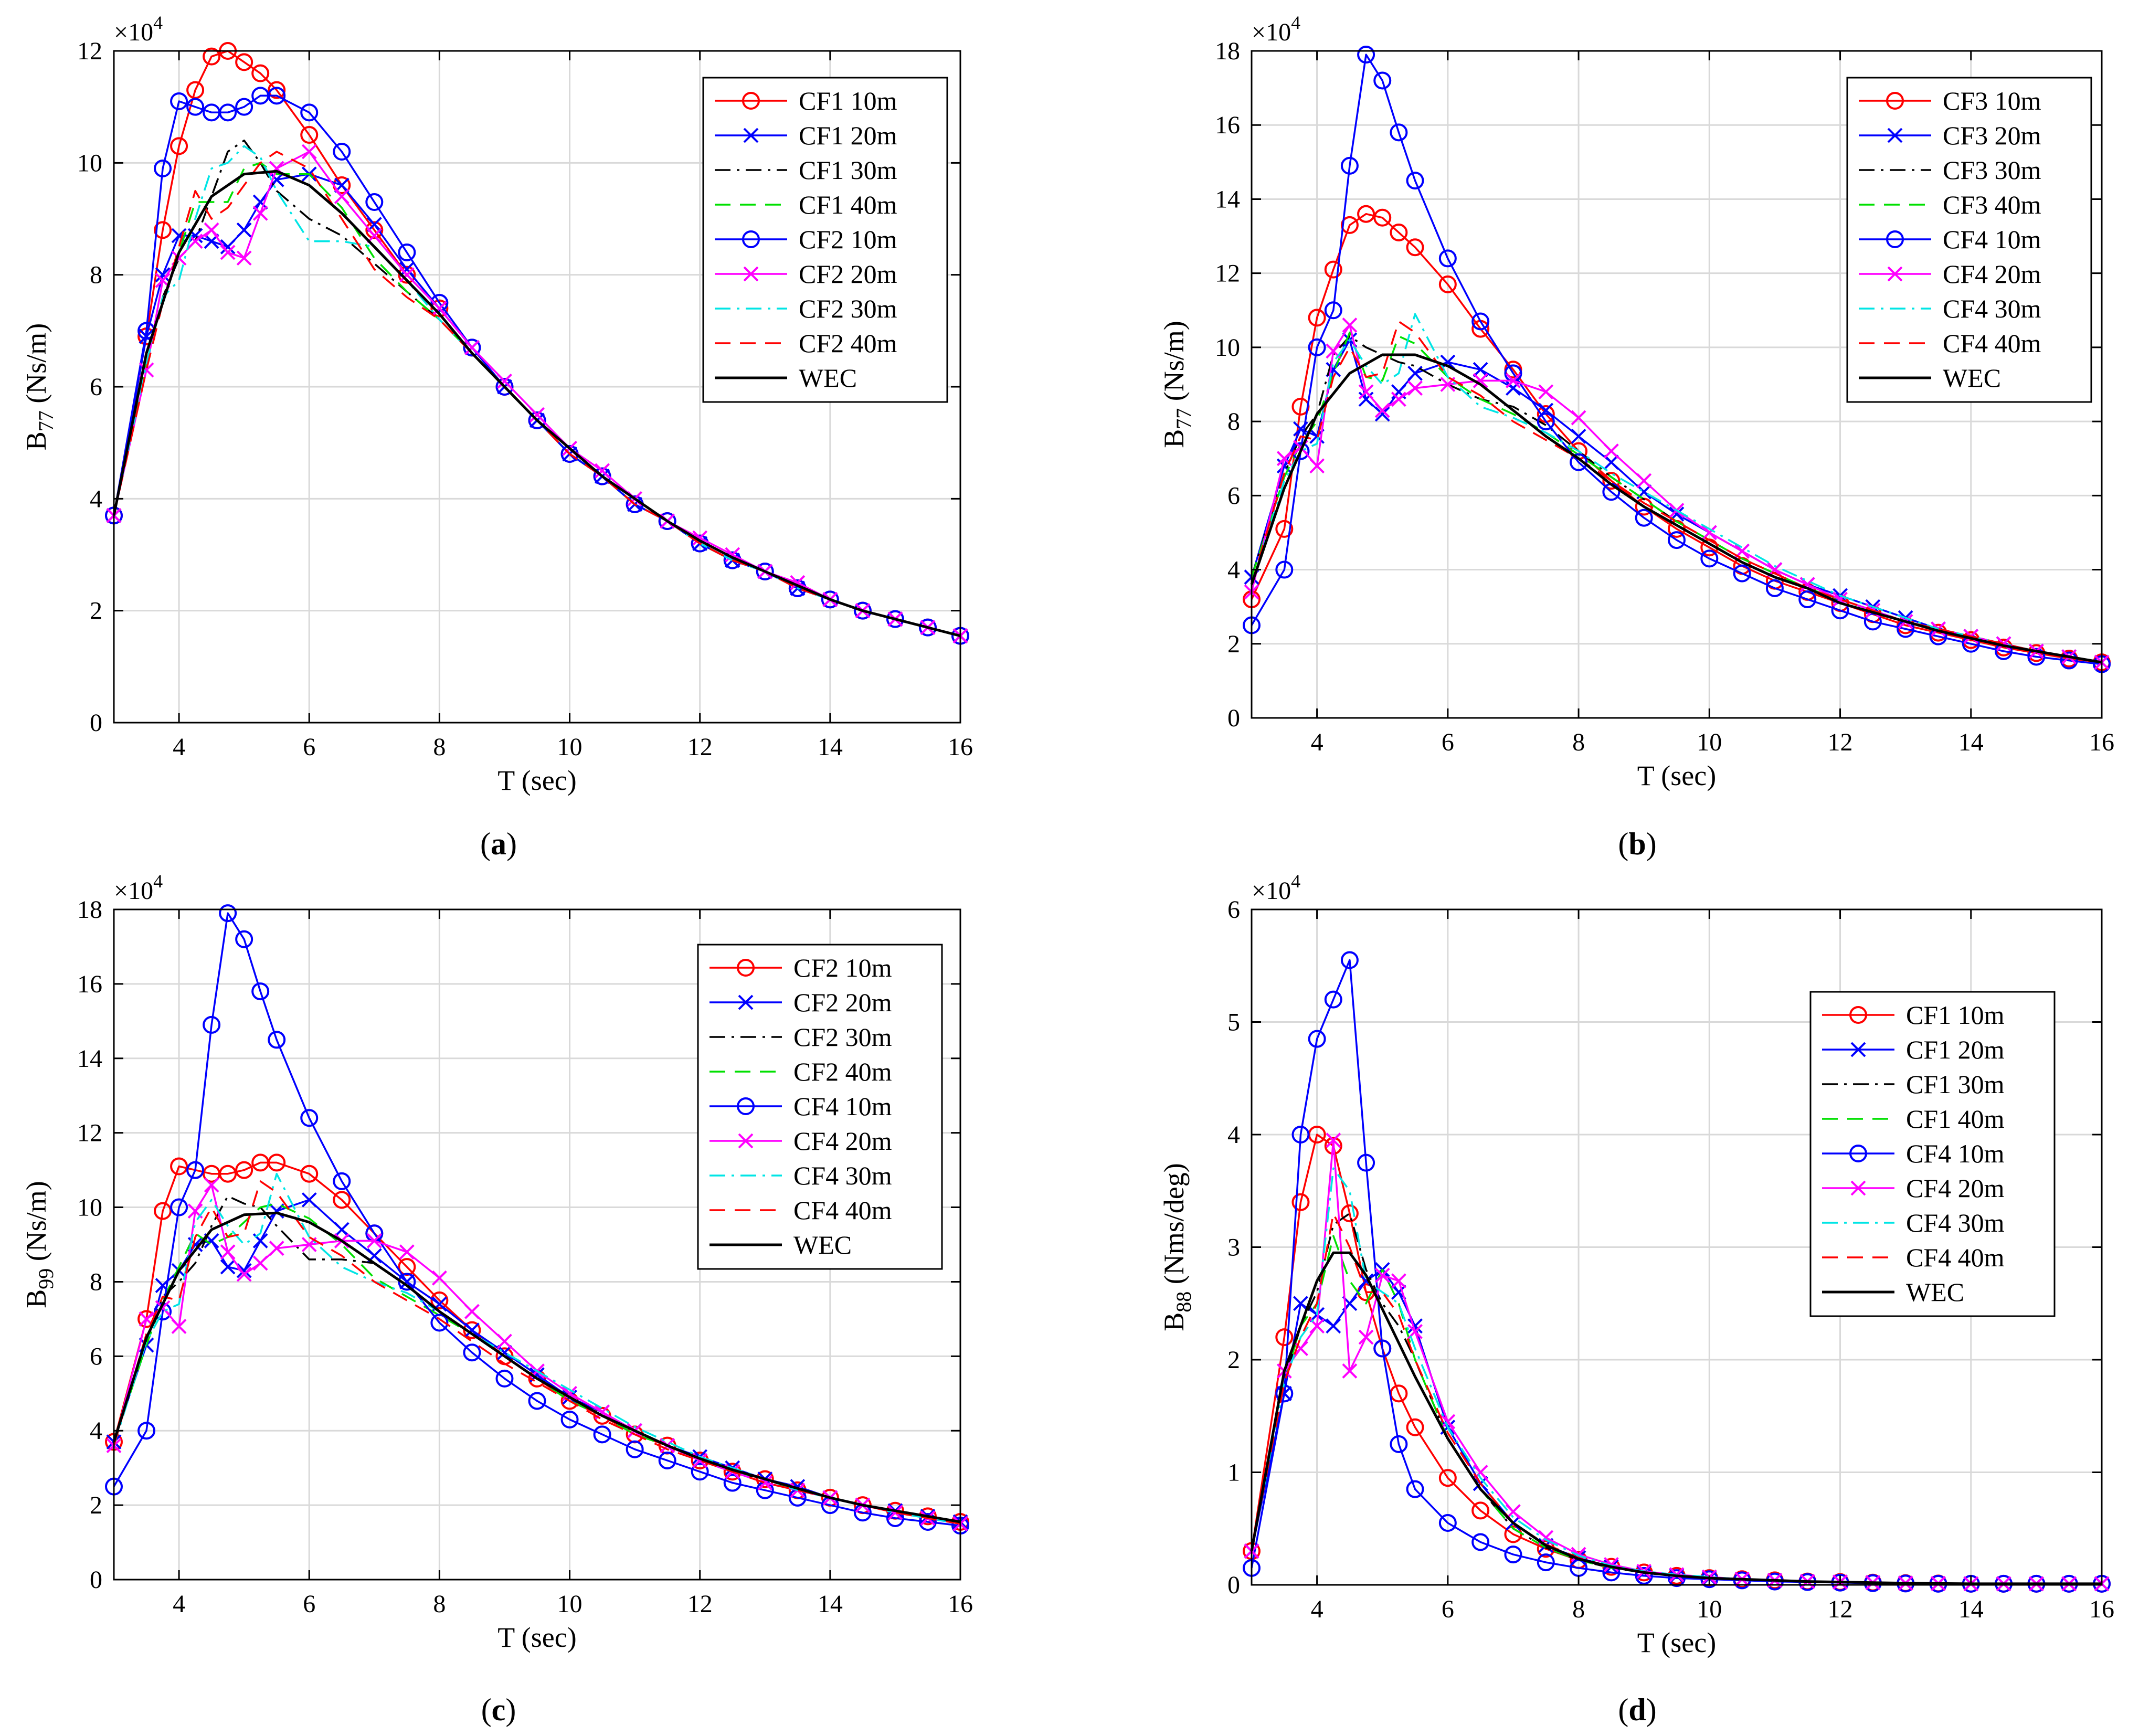 This screenshot has width=2139, height=1736. I want to click on x-tick-label: 16, so click(2101, 742).